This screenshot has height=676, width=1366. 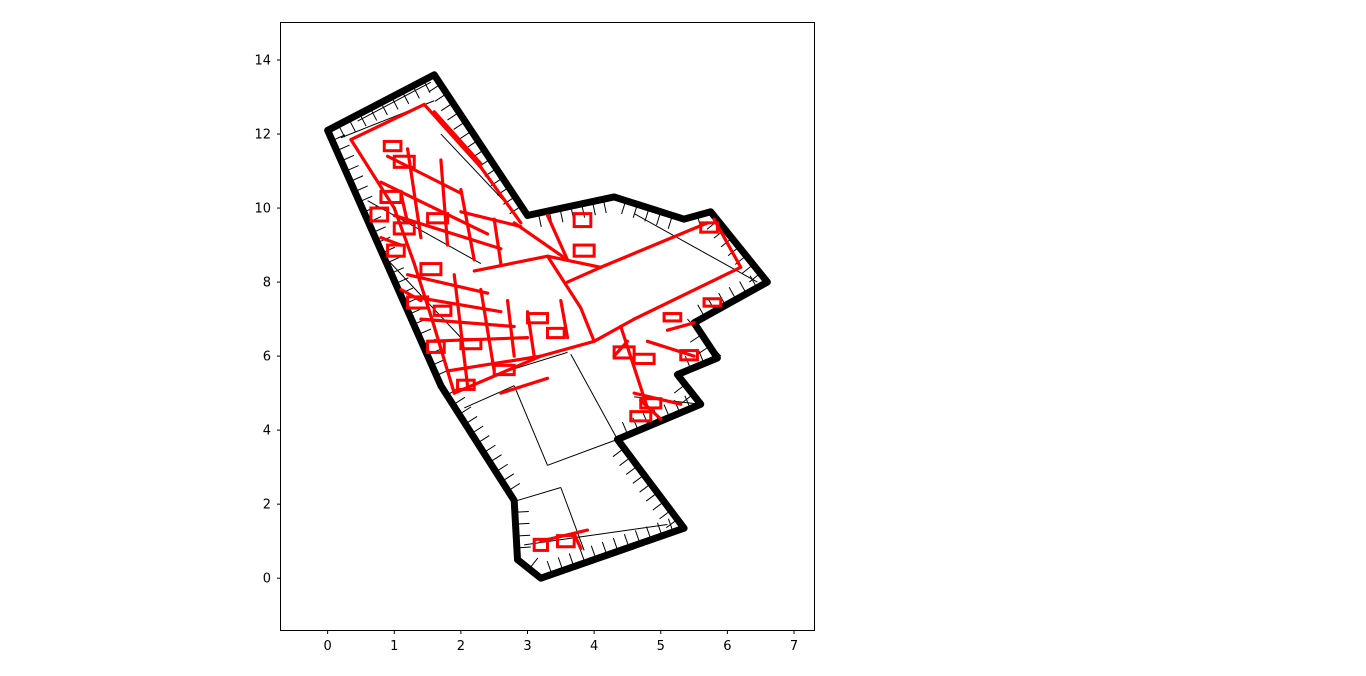 What do you see at coordinates (661, 646) in the screenshot?
I see `x-tick-label: 5` at bounding box center [661, 646].